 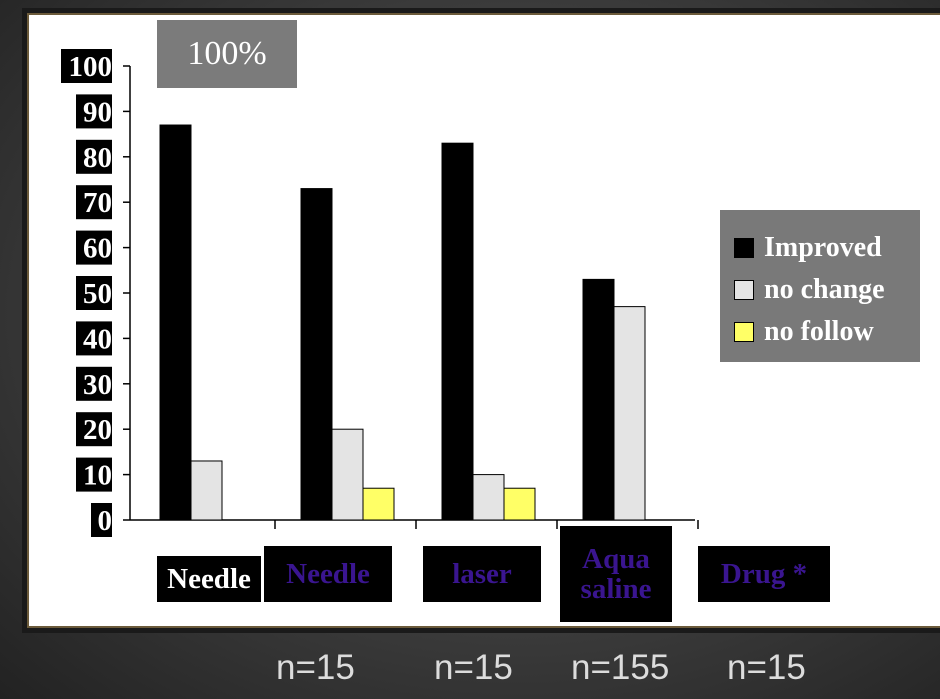 I want to click on category-label-needle-2: Needle, so click(x=328, y=574).